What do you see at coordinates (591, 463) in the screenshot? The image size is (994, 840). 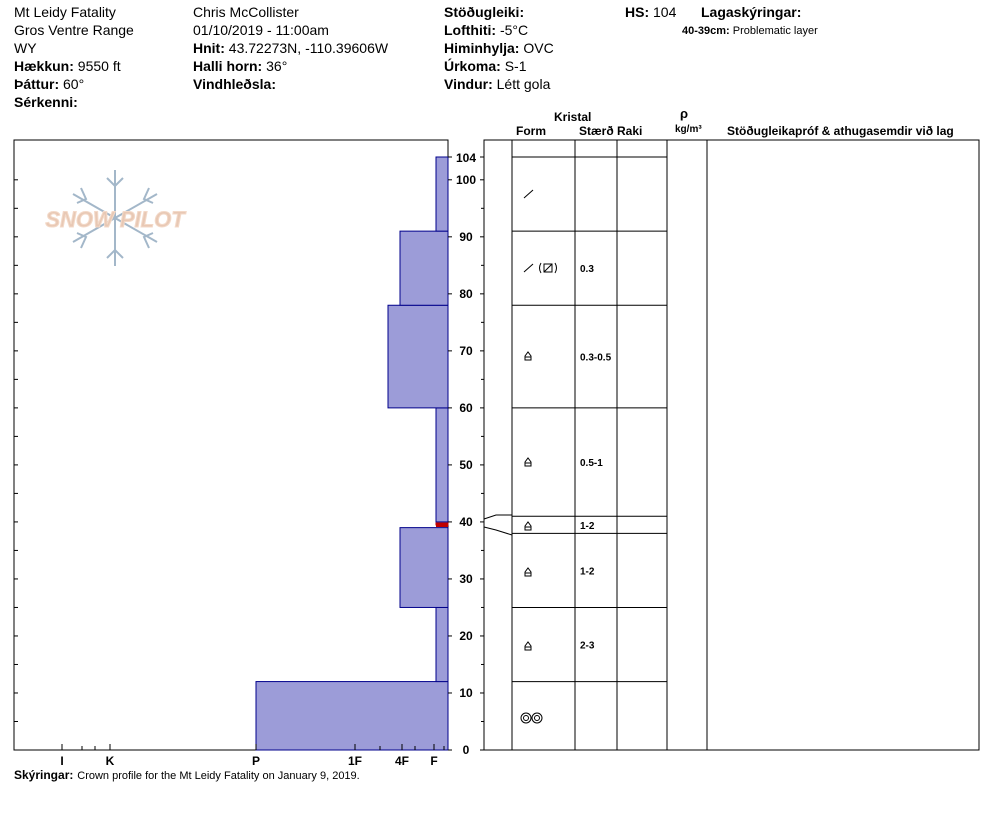 I see `grain-size-label: 0.5-1` at bounding box center [591, 463].